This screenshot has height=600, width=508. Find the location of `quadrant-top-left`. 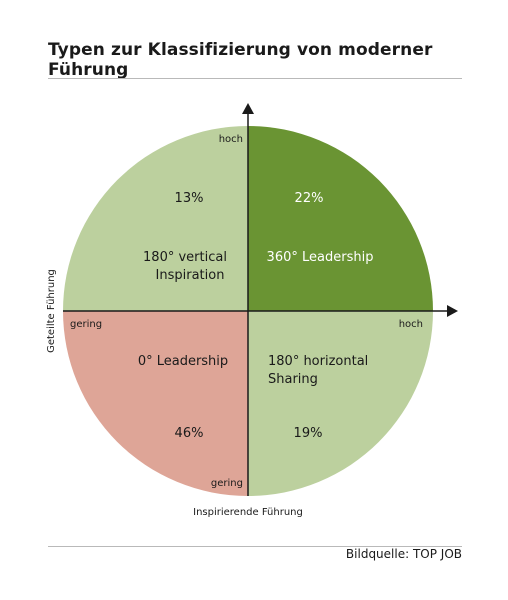

quadrant-top-left is located at coordinates (155, 218).